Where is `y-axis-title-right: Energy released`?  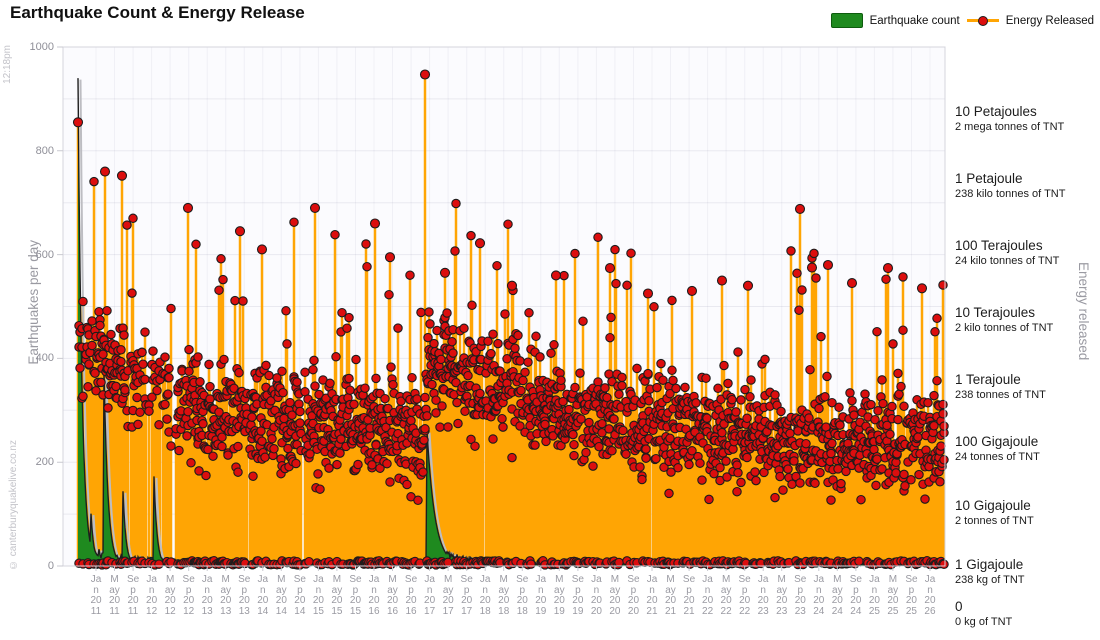 y-axis-title-right: Energy released is located at coordinates (1083, 311).